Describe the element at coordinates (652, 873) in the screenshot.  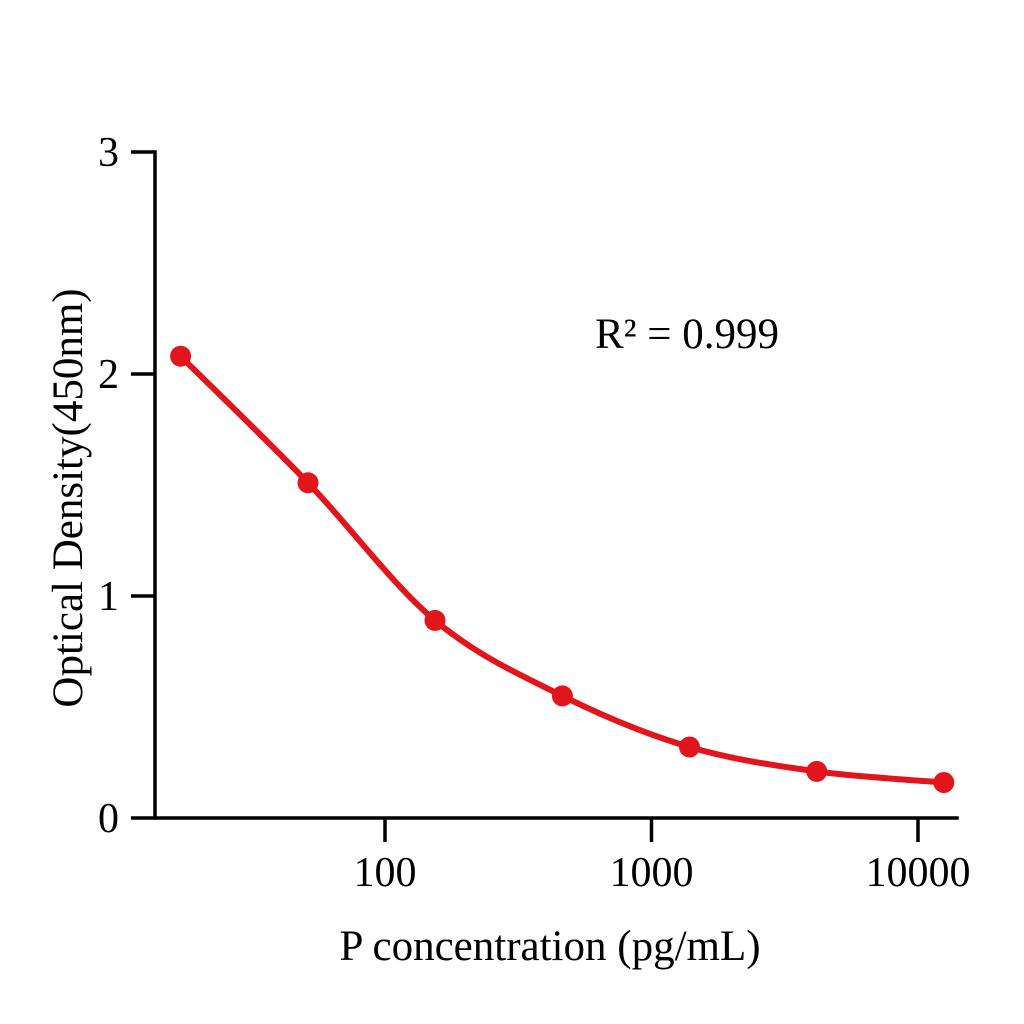
I see `x-tick-label: 1000` at that location.